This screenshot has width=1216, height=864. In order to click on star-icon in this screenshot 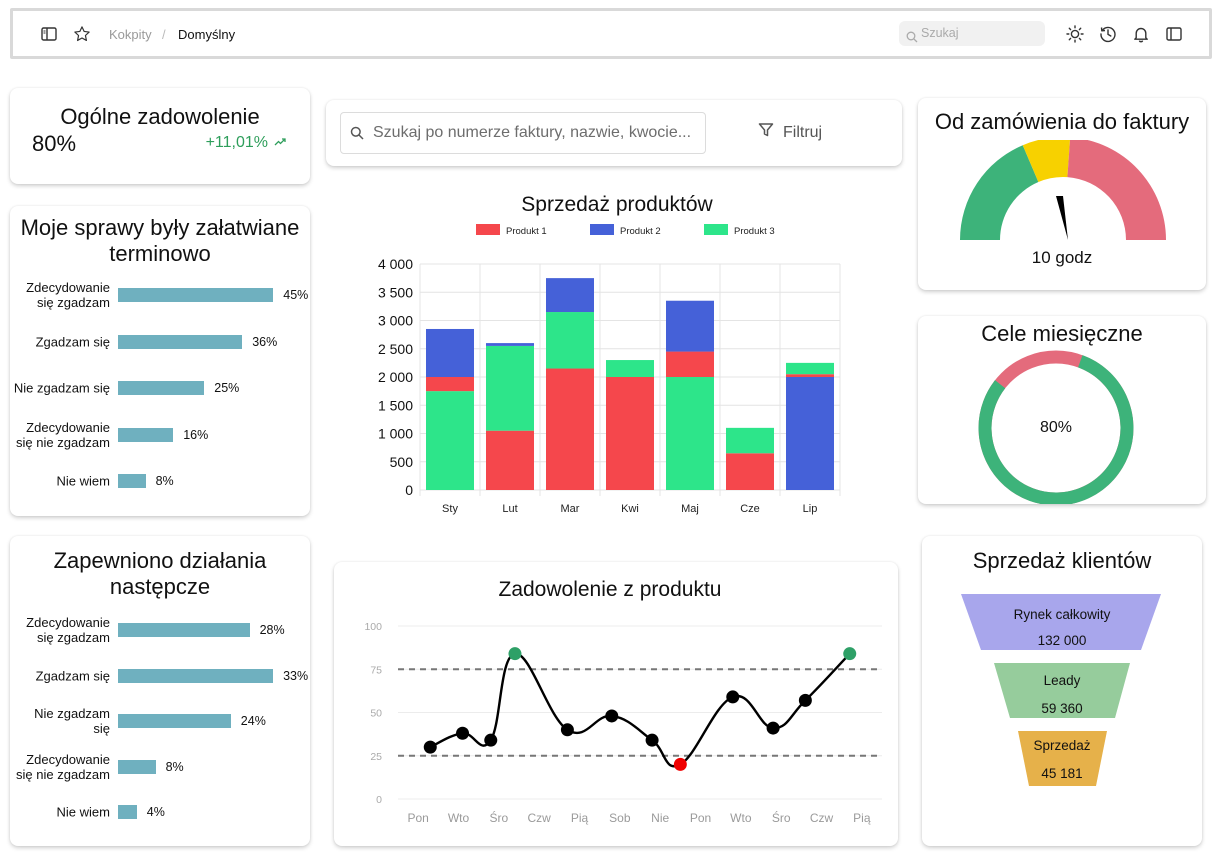, I will do `click(82, 34)`.